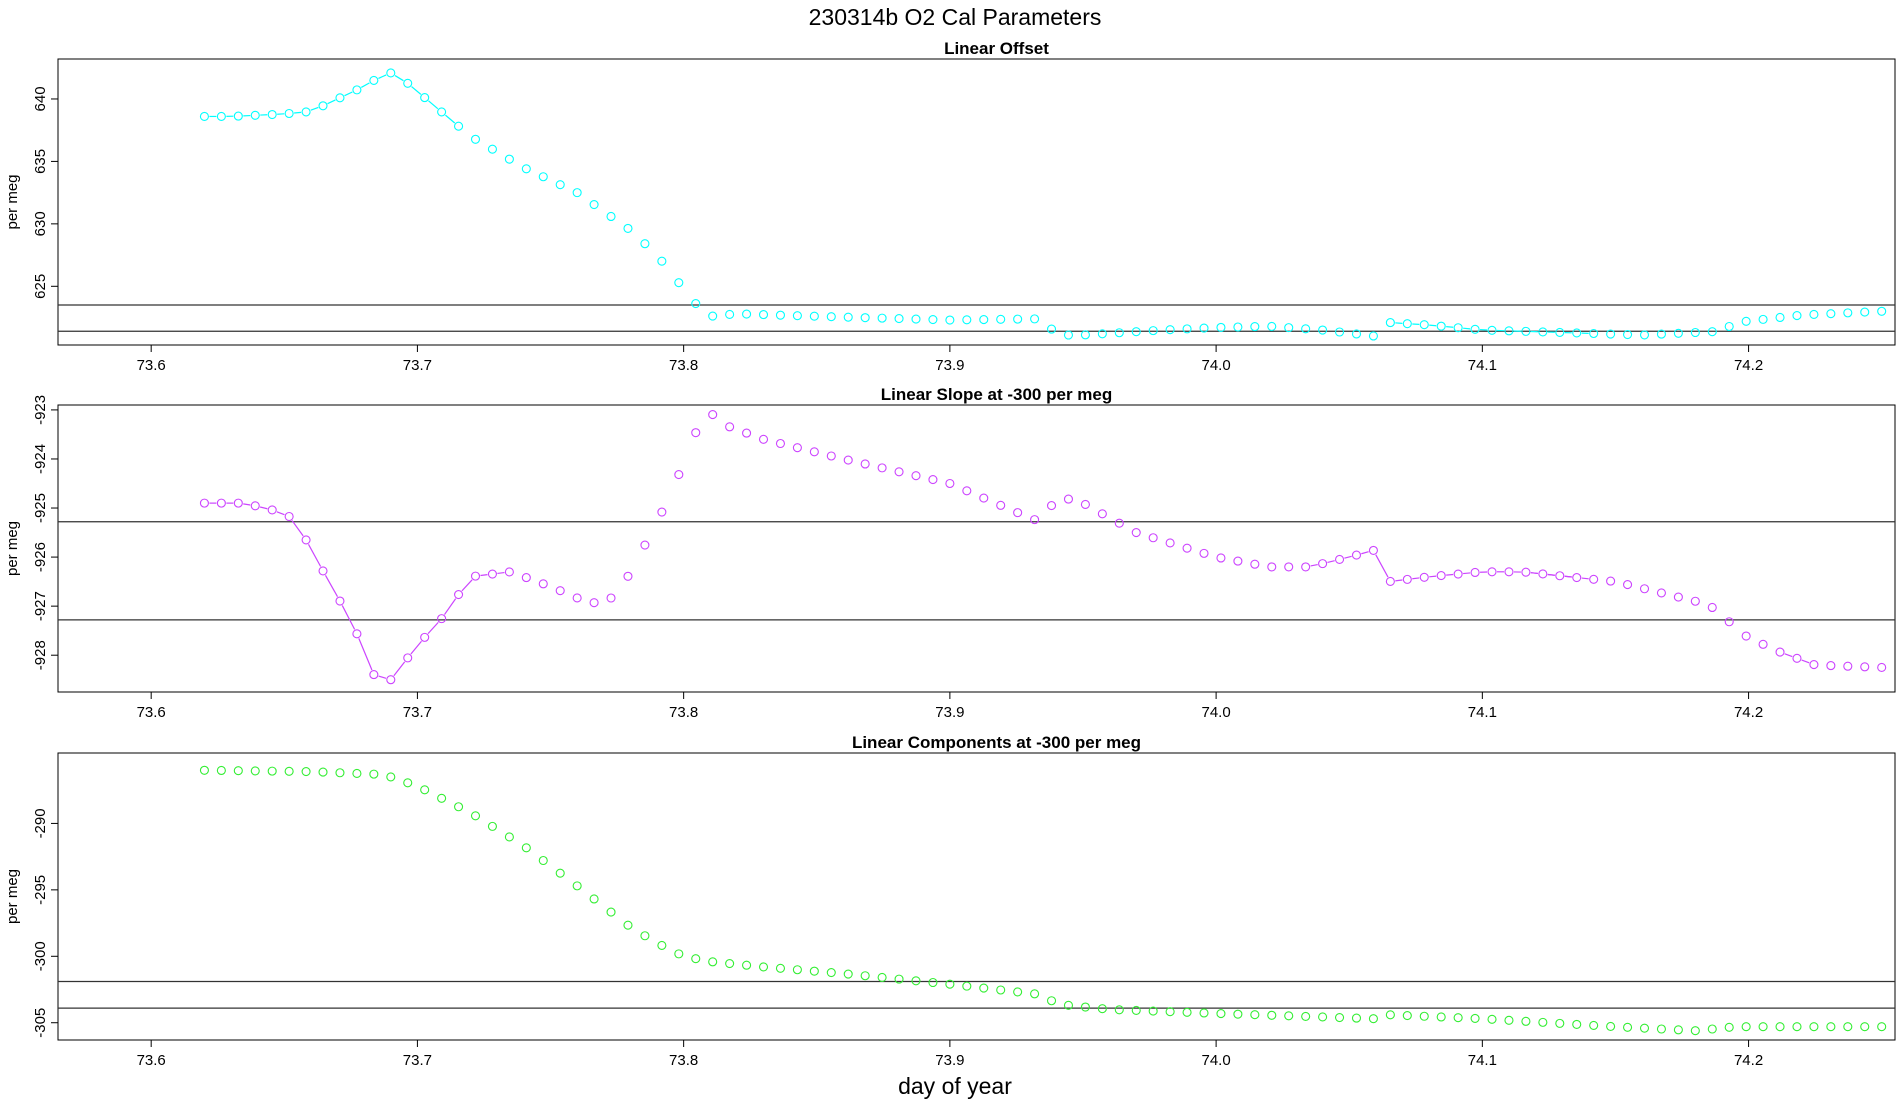 The width and height of the screenshot is (1900, 1100). What do you see at coordinates (955, 17) in the screenshot?
I see `figure-title: 230314b O2 Cal Parameters` at bounding box center [955, 17].